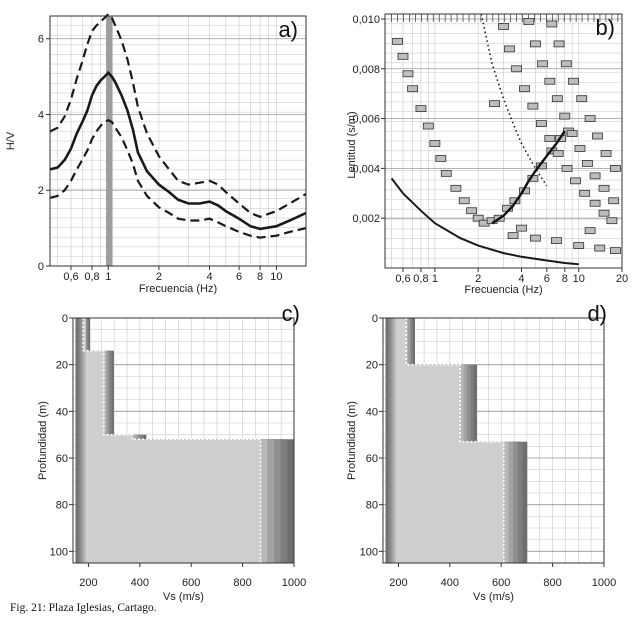  What do you see at coordinates (88, 583) in the screenshot?
I see `x-tick-label: 200` at bounding box center [88, 583].